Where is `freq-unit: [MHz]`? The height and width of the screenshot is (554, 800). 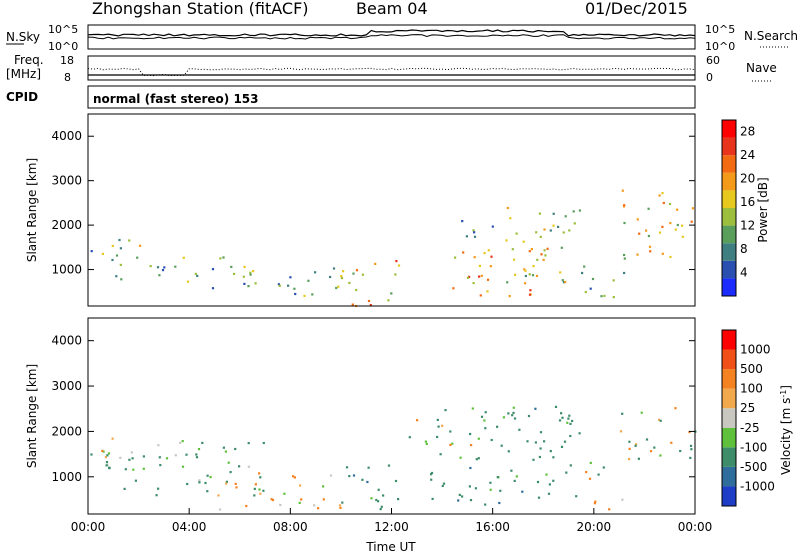 freq-unit: [MHz] is located at coordinates (23, 74).